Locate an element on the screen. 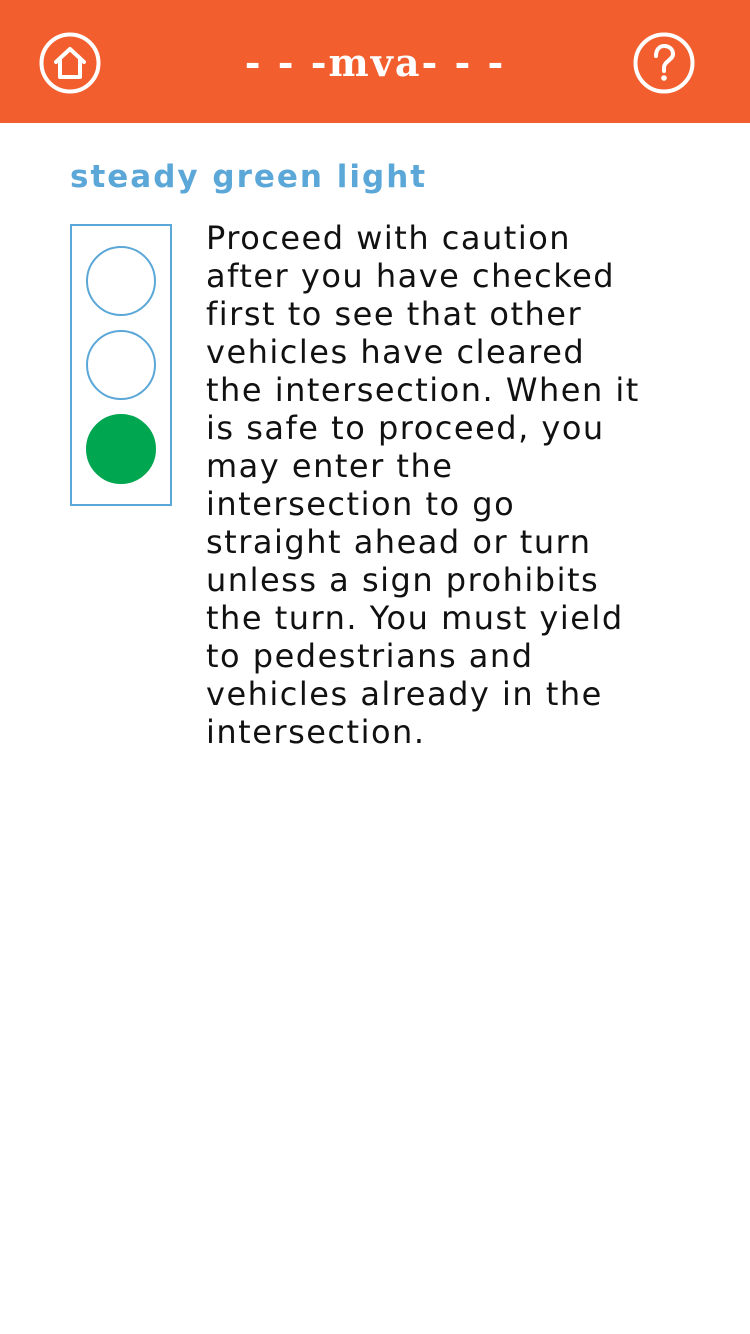  traffic-light-middle-lamp is located at coordinates (121, 365).